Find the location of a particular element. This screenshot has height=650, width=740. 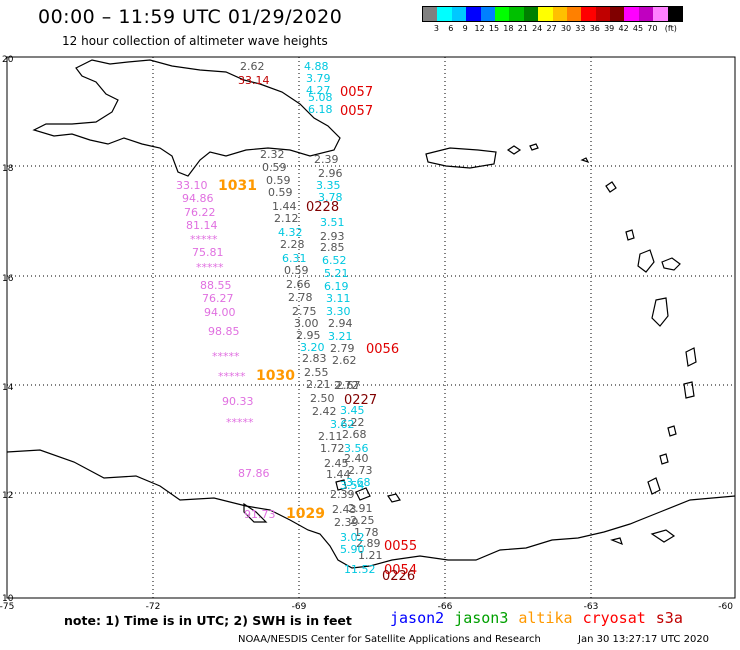

pressure-label: 1030 is located at coordinates (275, 376).